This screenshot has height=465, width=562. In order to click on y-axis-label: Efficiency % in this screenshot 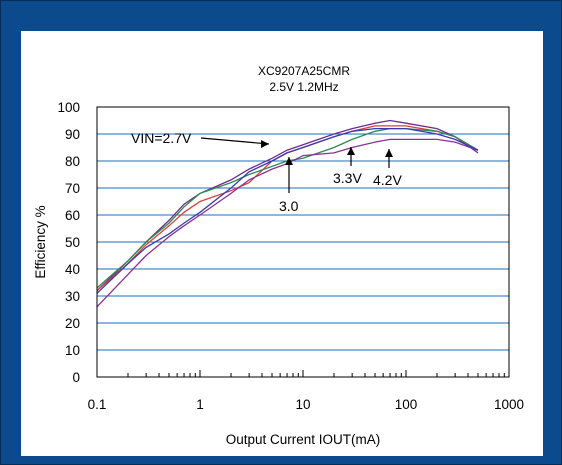, I will do `click(40, 241)`.